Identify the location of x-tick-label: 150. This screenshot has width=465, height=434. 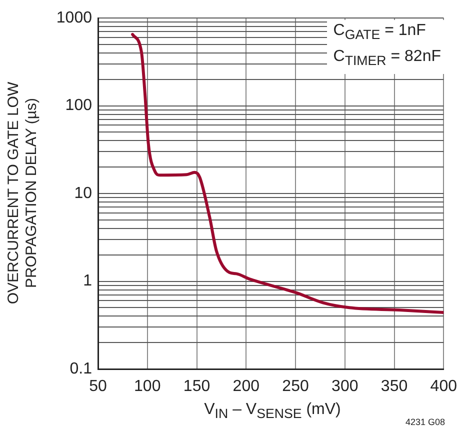
(196, 387).